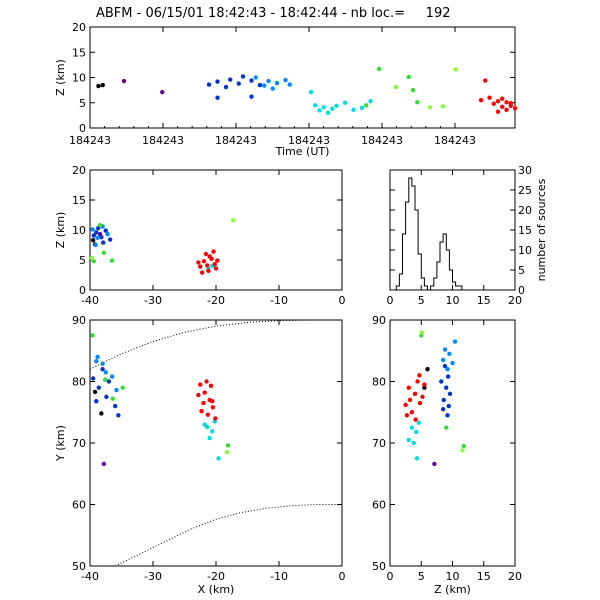  Describe the element at coordinates (93, 240) in the screenshot. I see `x-z-point-black` at that location.